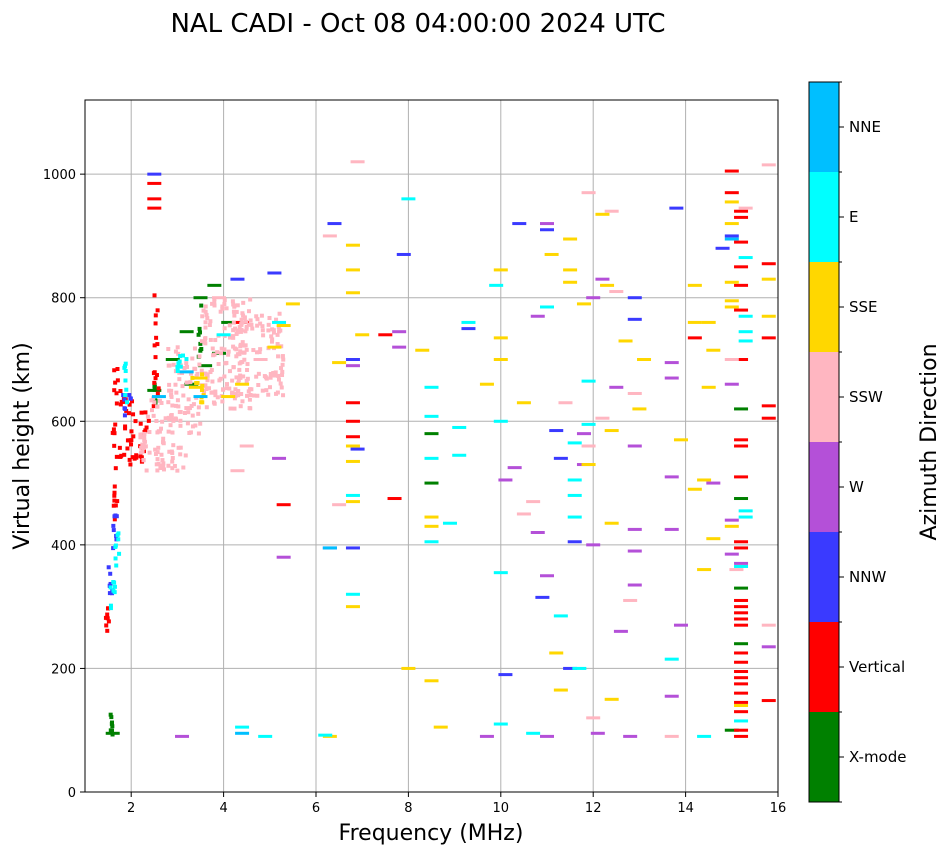 The width and height of the screenshot is (951, 856). I want to click on colorbar-segment-x-mode, so click(824, 757).